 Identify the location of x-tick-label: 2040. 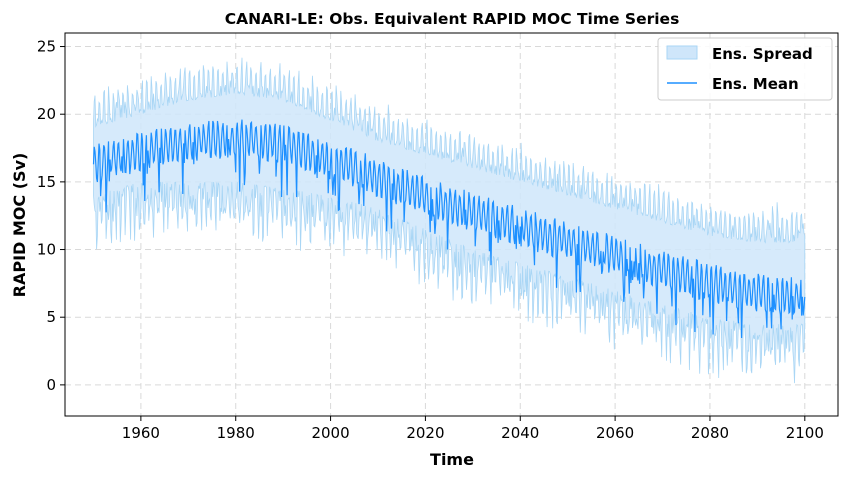
(520, 433).